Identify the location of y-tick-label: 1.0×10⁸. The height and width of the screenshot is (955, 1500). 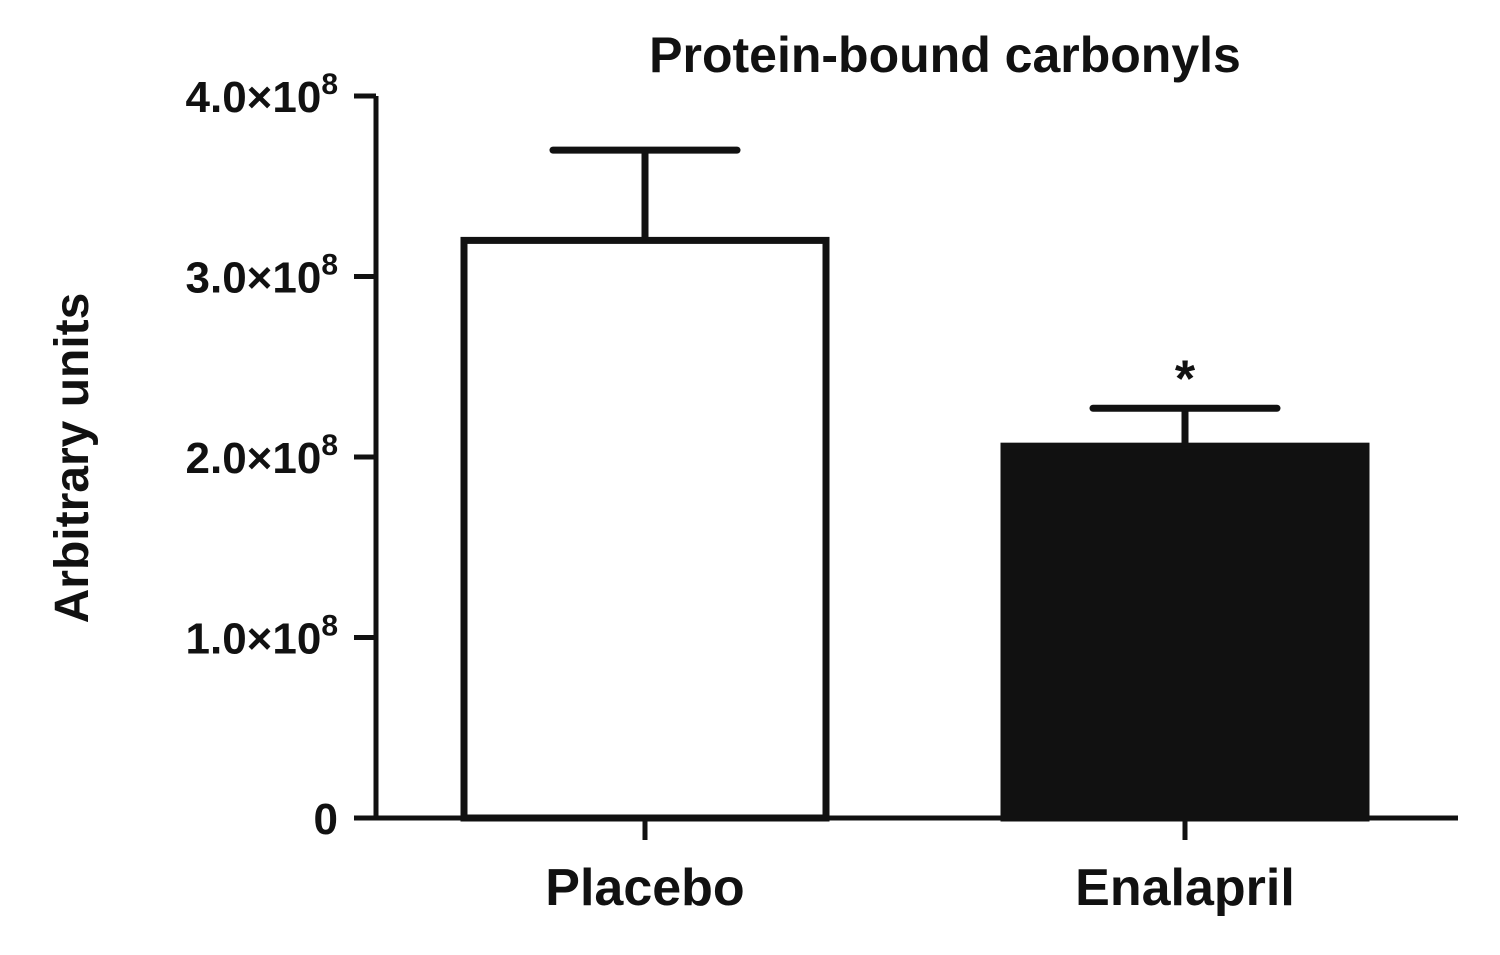
(262, 637).